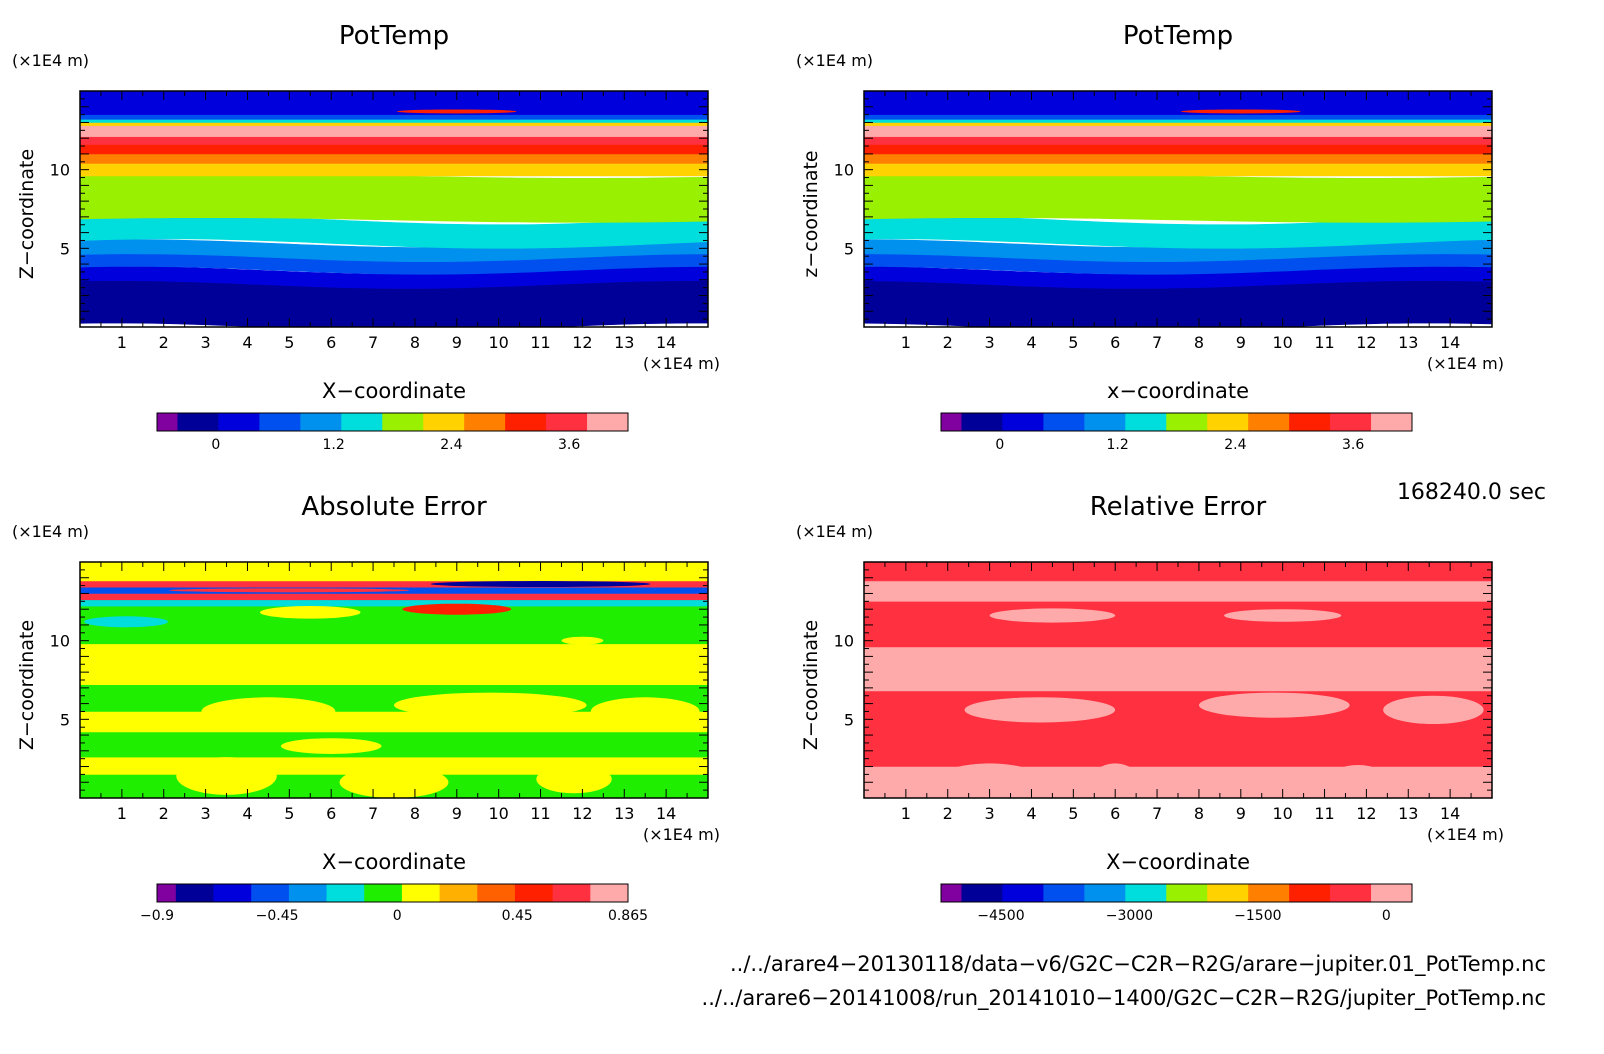  Describe the element at coordinates (1176, 432) in the screenshot. I see `colorbar: 0 1.2 2.4 3.6` at that location.